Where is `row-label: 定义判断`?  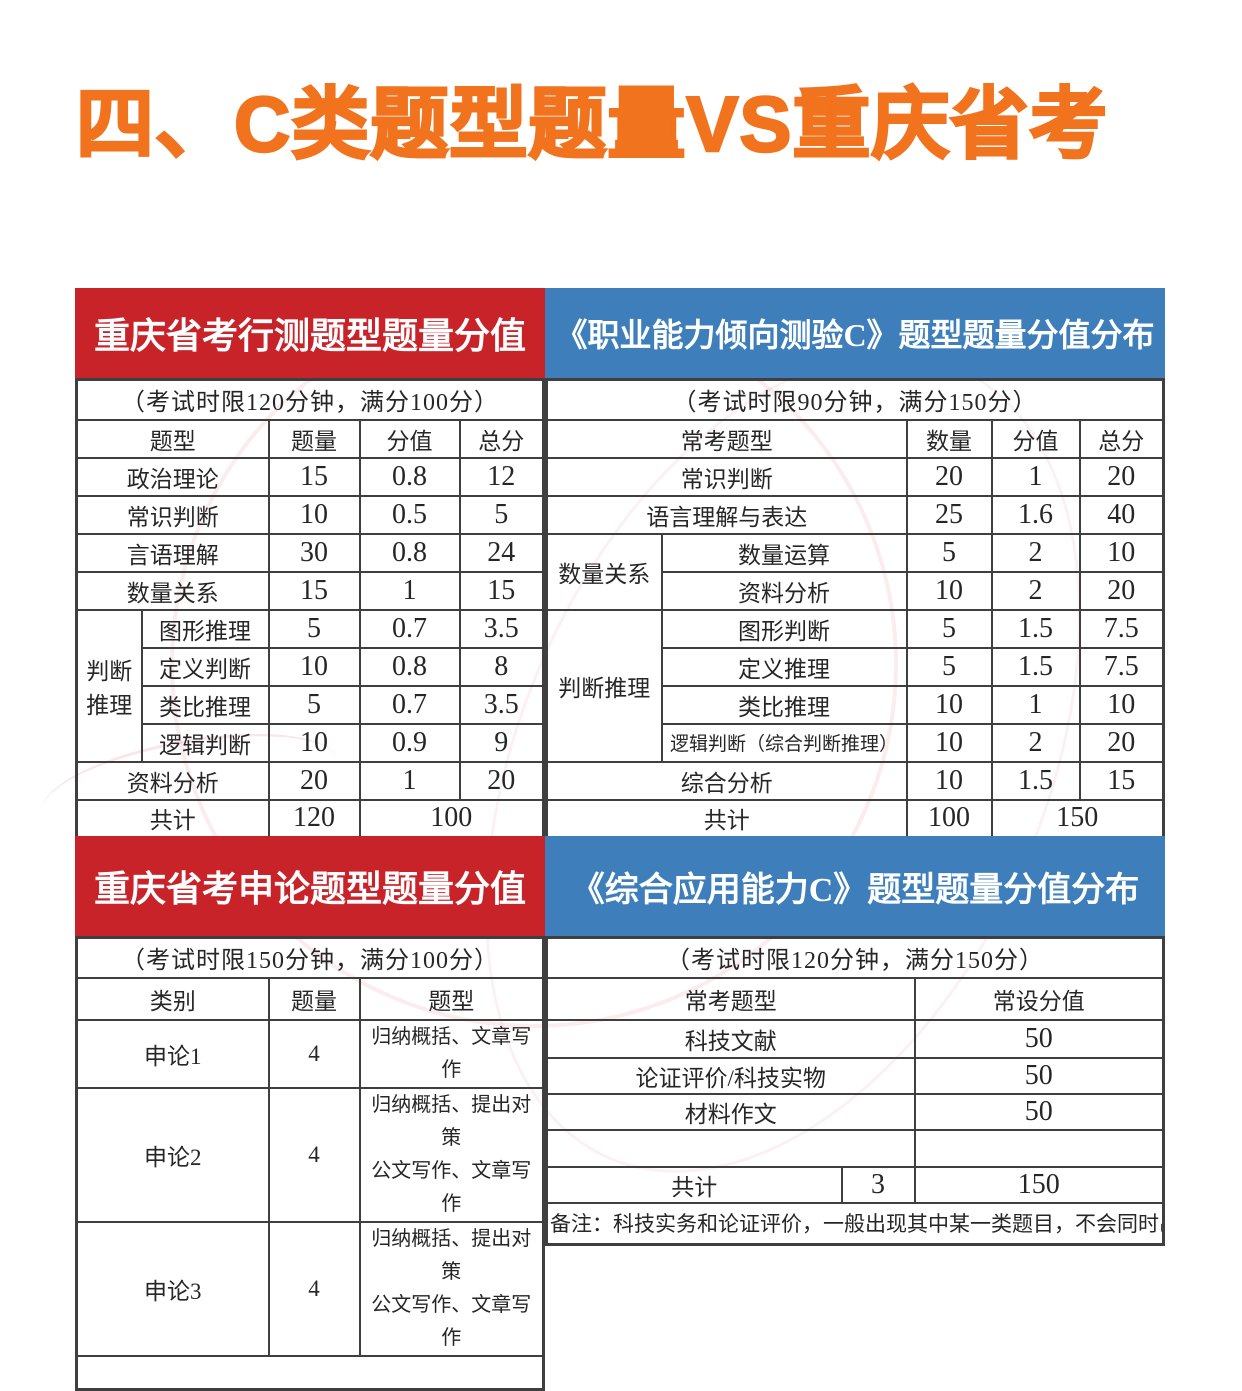
row-label: 定义判断 is located at coordinates (205, 666).